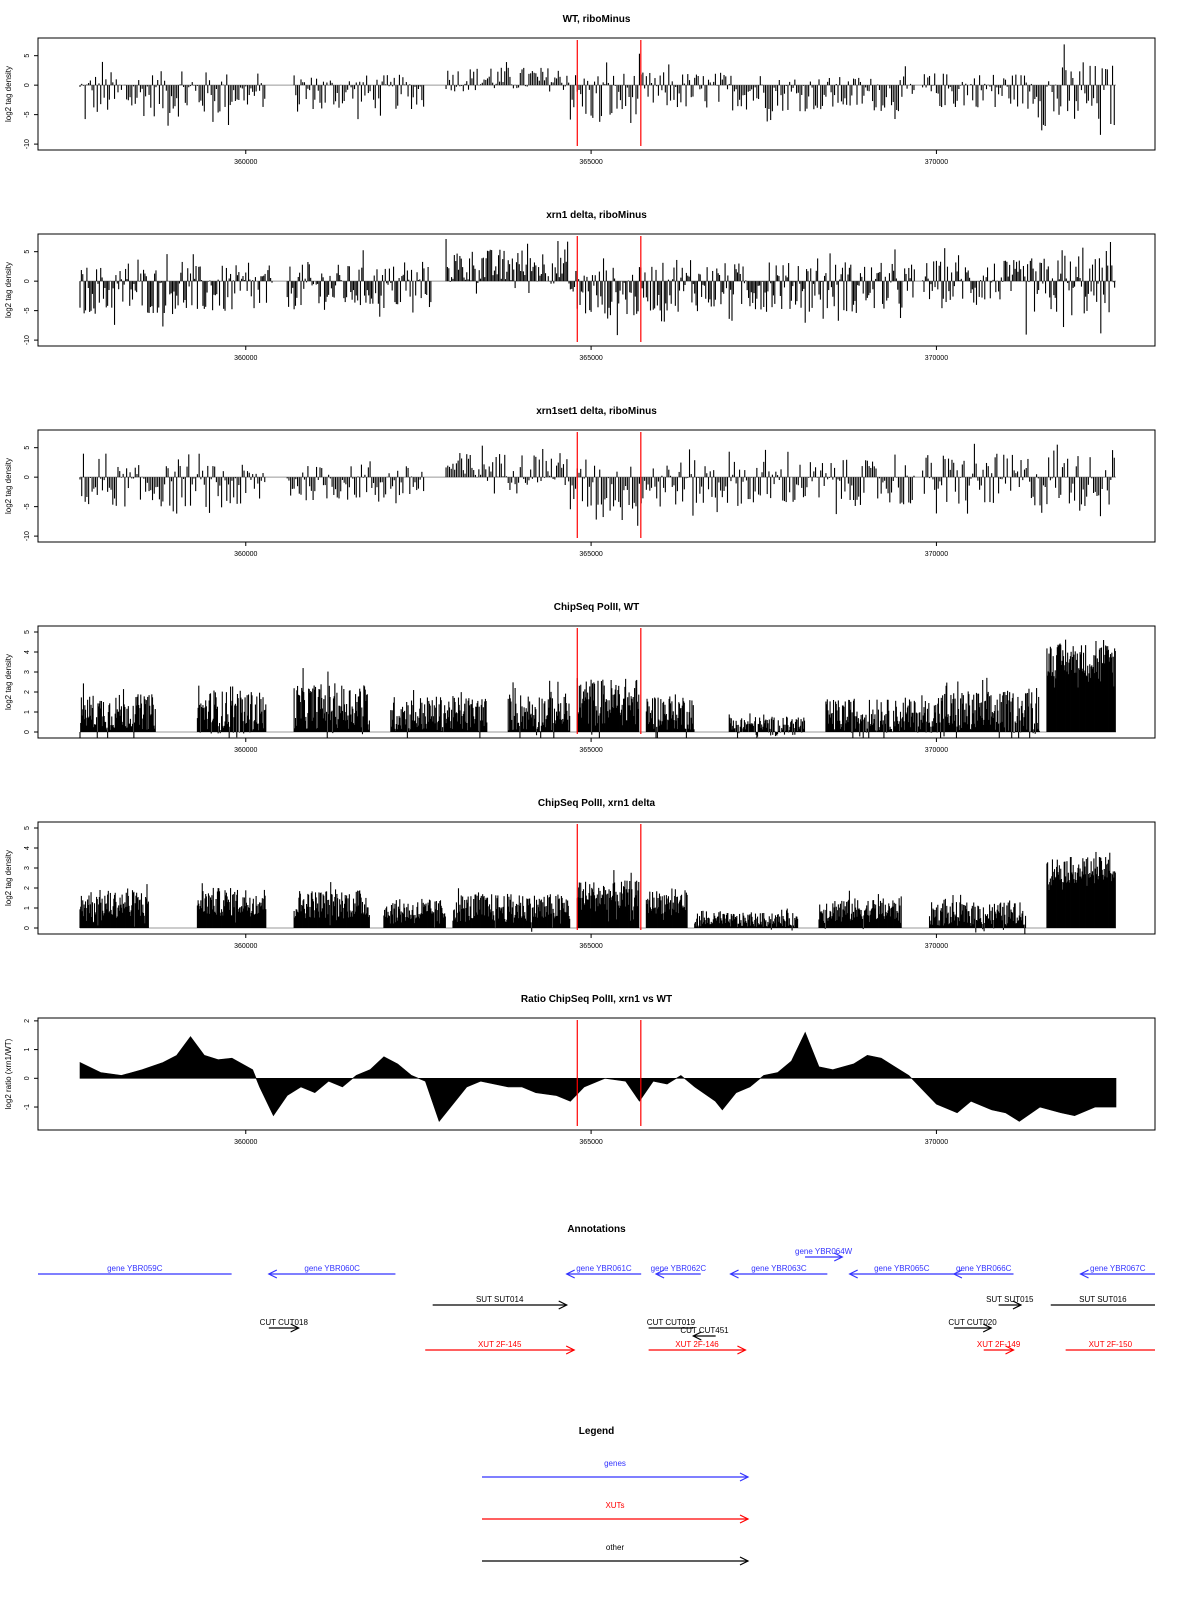  I want to click on feature-label: gene YBR067C, so click(1118, 1268).